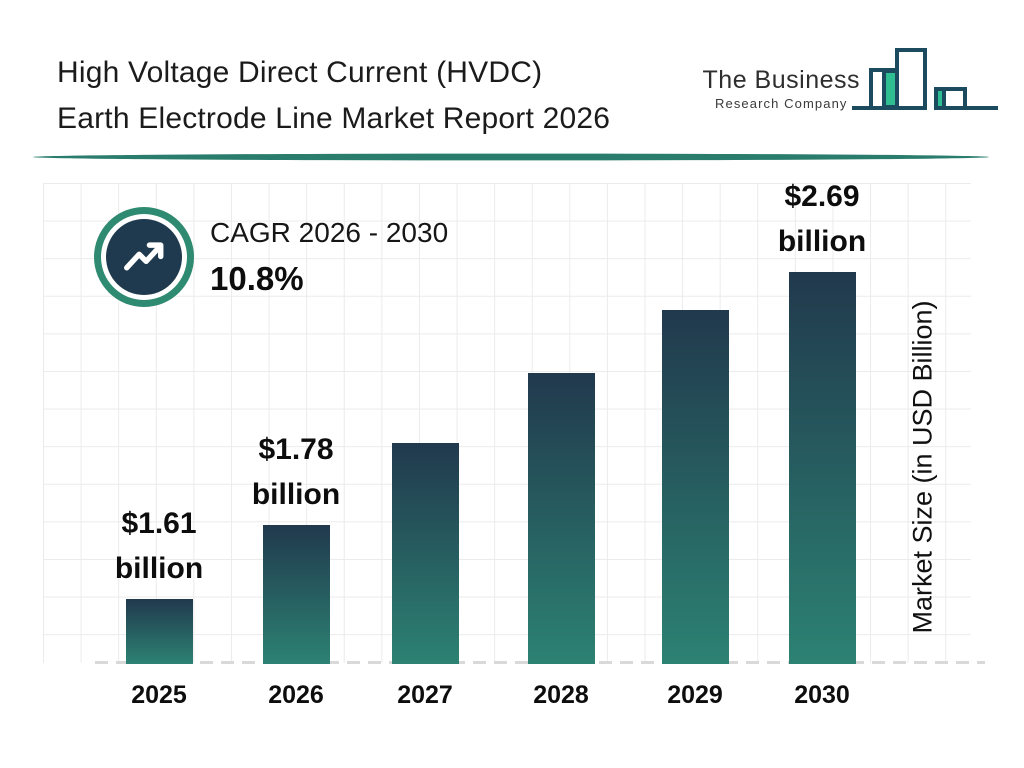 The width and height of the screenshot is (1024, 768). What do you see at coordinates (561, 695) in the screenshot?
I see `x-axis-label-2028: 2028` at bounding box center [561, 695].